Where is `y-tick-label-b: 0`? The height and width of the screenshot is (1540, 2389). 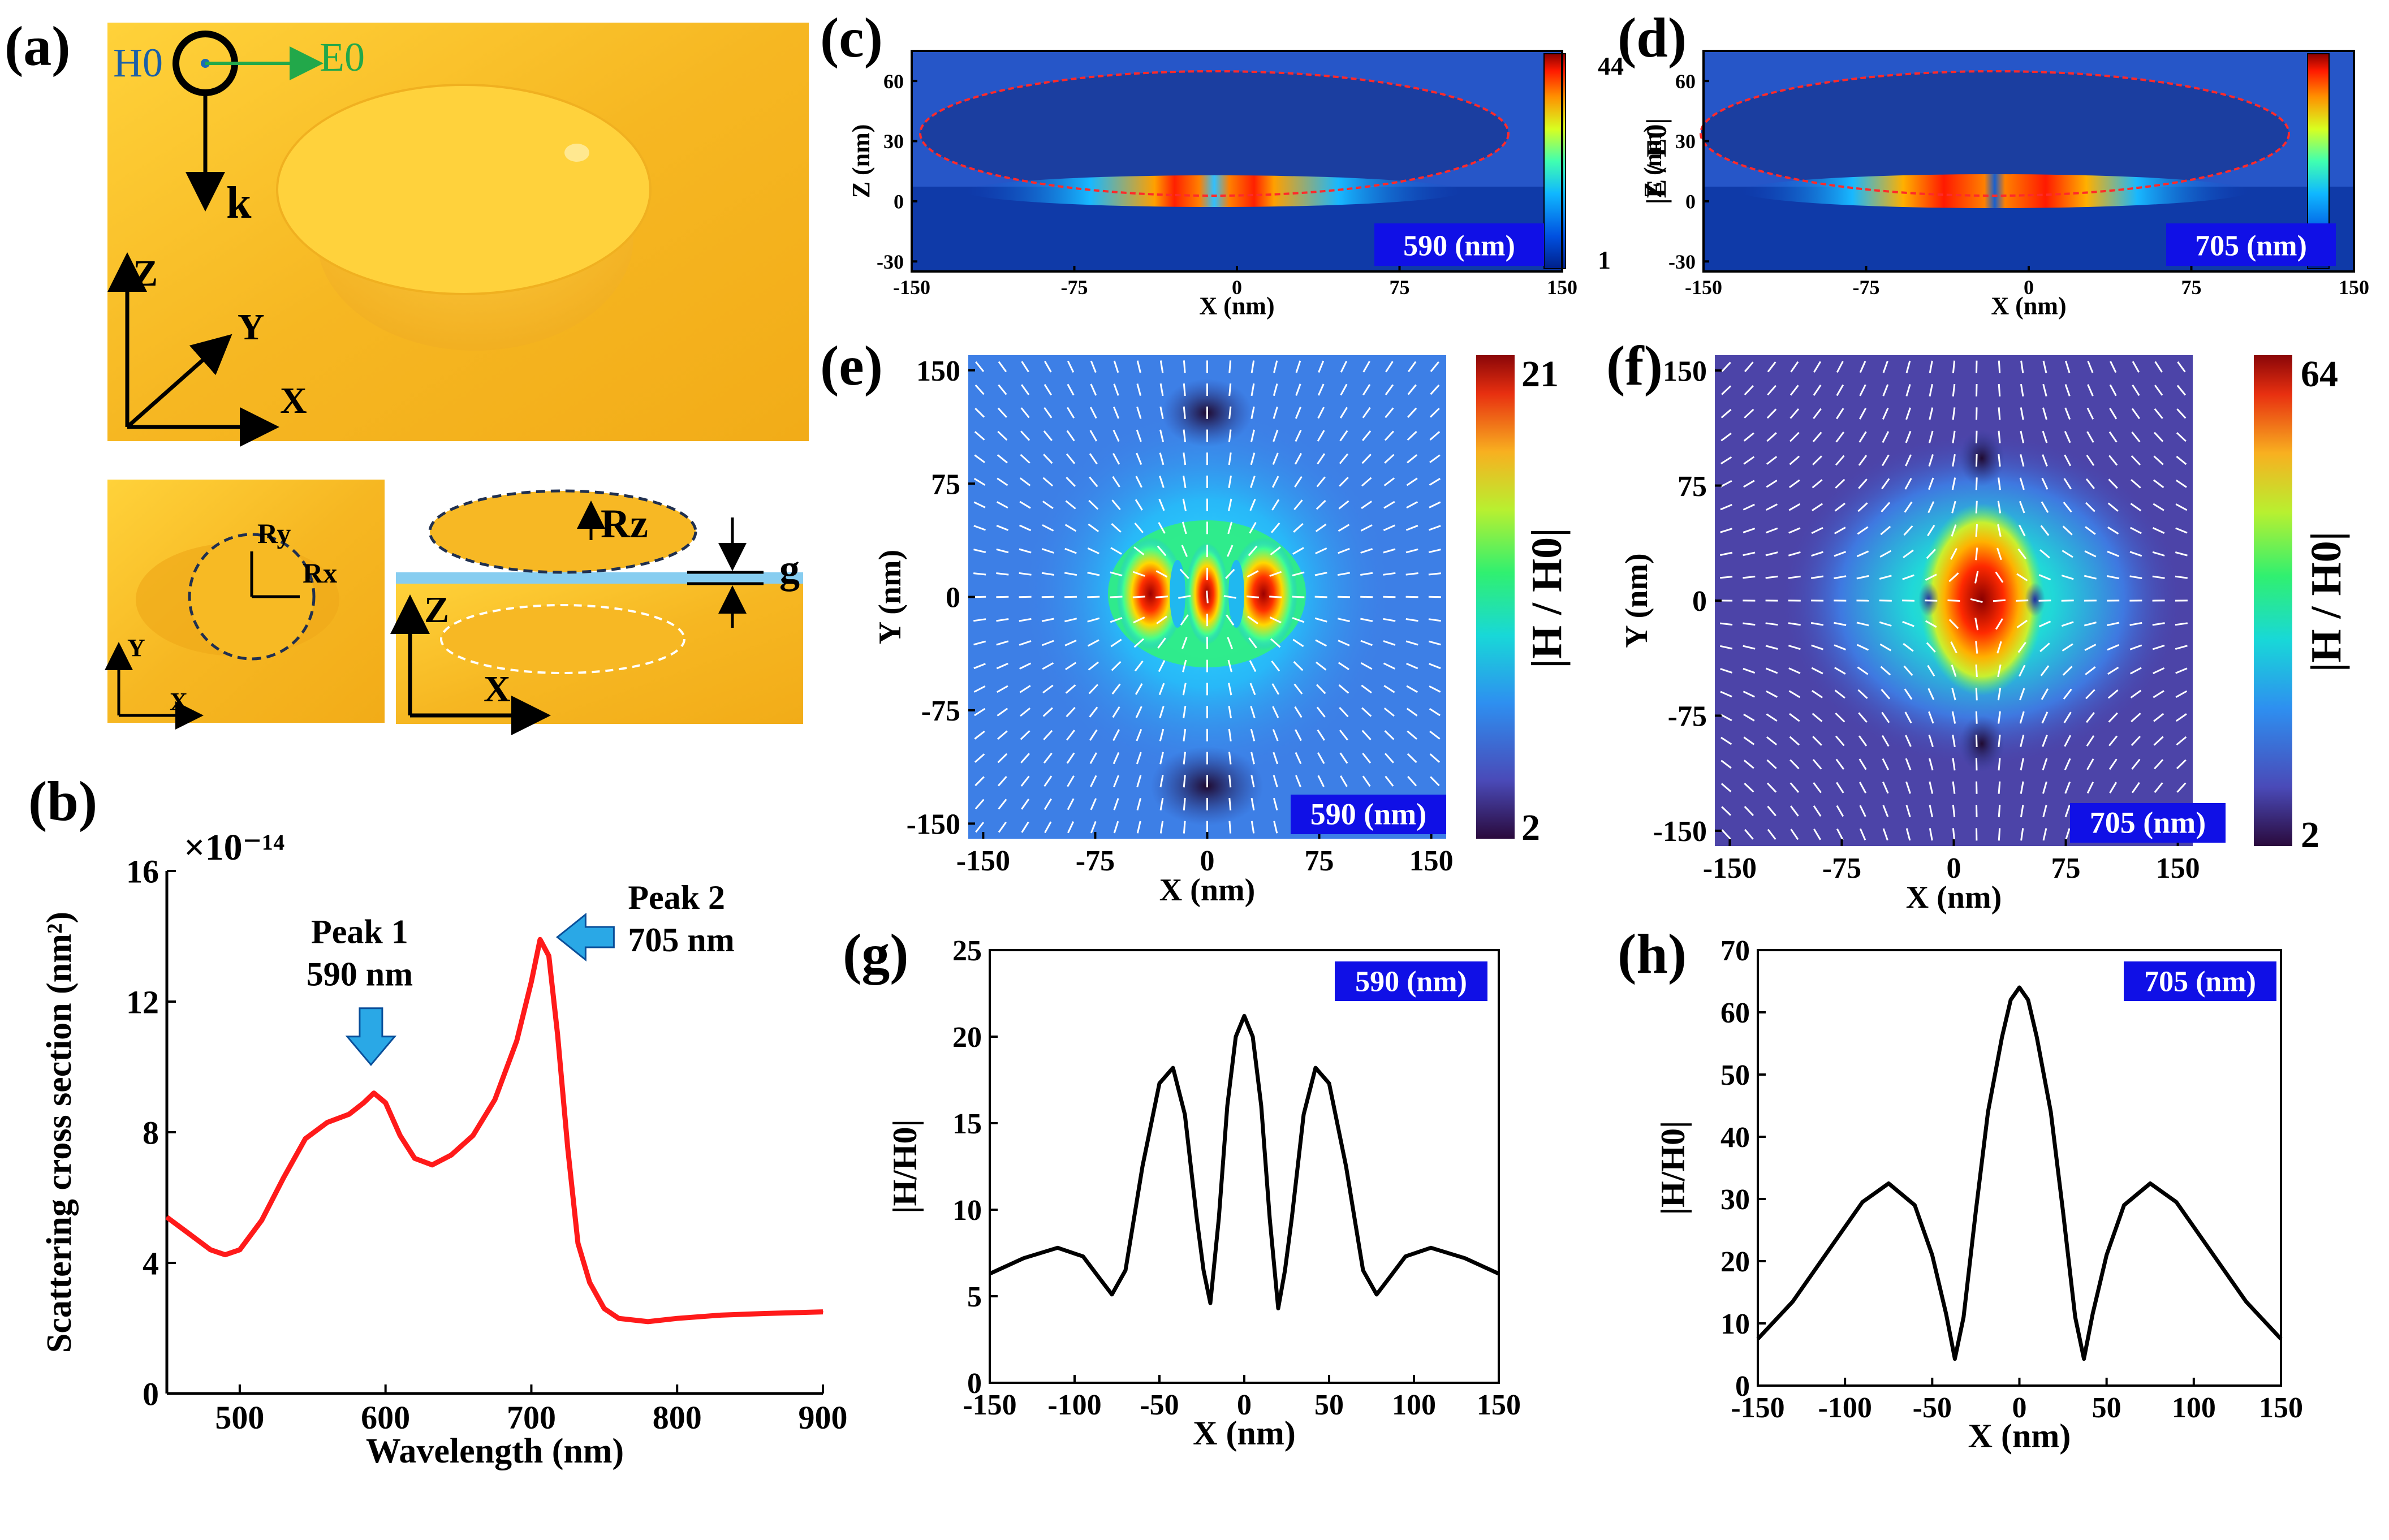 y-tick-label-b: 0 is located at coordinates (151, 1393).